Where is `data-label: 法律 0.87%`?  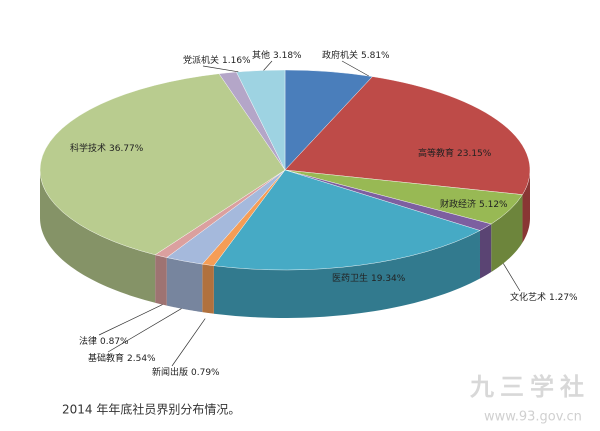
data-label: 法律 0.87% is located at coordinates (104, 341).